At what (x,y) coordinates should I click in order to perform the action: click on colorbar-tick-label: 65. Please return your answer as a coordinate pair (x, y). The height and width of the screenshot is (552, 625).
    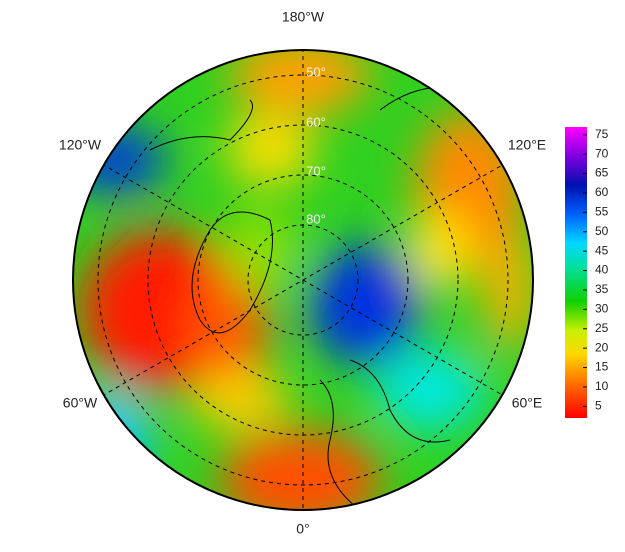
    Looking at the image, I should click on (602, 173).